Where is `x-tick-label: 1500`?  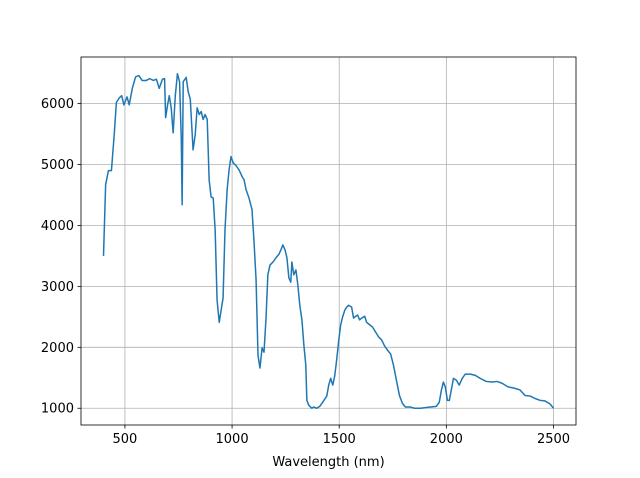
x-tick-label: 1500 is located at coordinates (339, 439).